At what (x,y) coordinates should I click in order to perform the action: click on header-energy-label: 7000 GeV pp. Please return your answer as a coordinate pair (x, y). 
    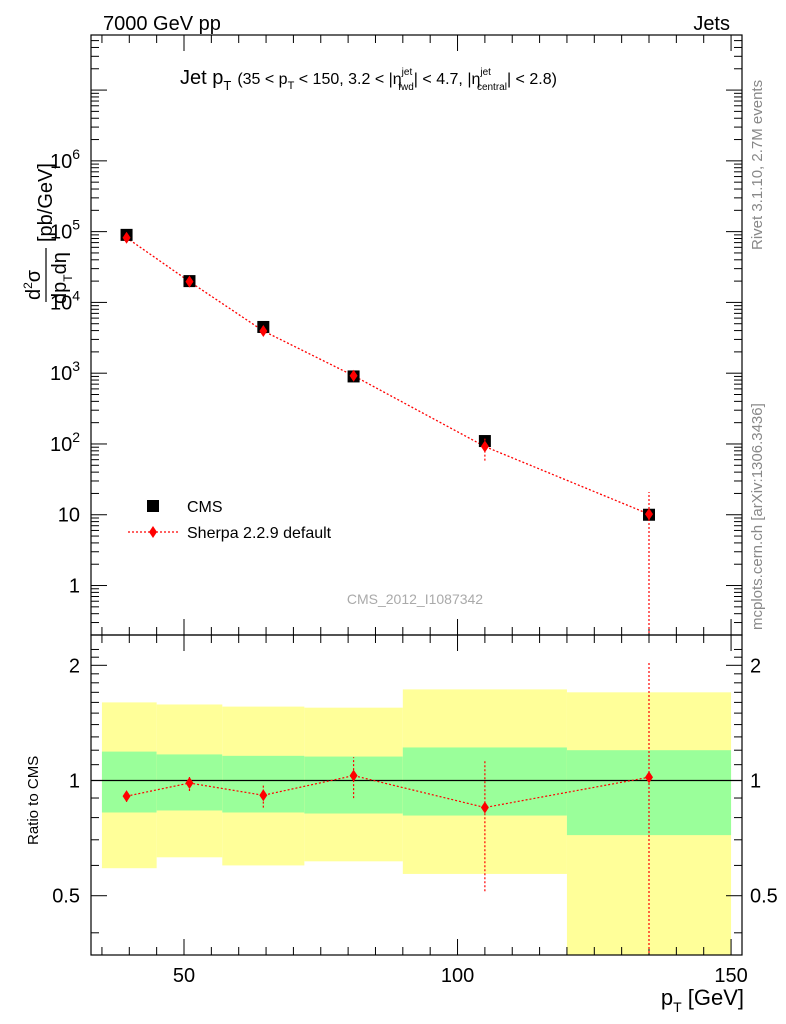
    Looking at the image, I should click on (162, 24).